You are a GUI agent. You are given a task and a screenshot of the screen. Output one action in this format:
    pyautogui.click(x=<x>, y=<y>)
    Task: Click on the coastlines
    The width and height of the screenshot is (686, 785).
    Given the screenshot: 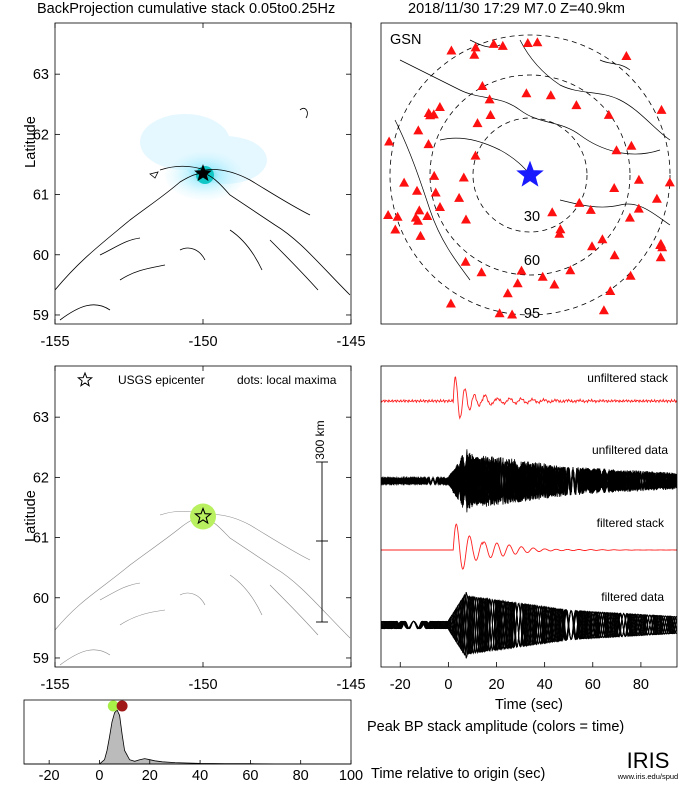 What is the action you would take?
    pyautogui.click(x=203, y=214)
    